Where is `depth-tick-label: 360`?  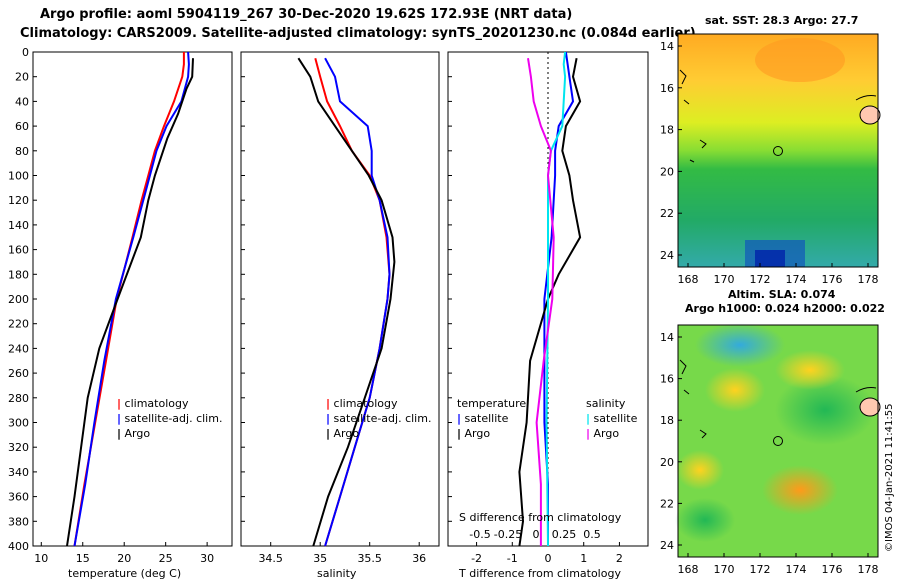 depth-tick-label: 360 is located at coordinates (18, 497).